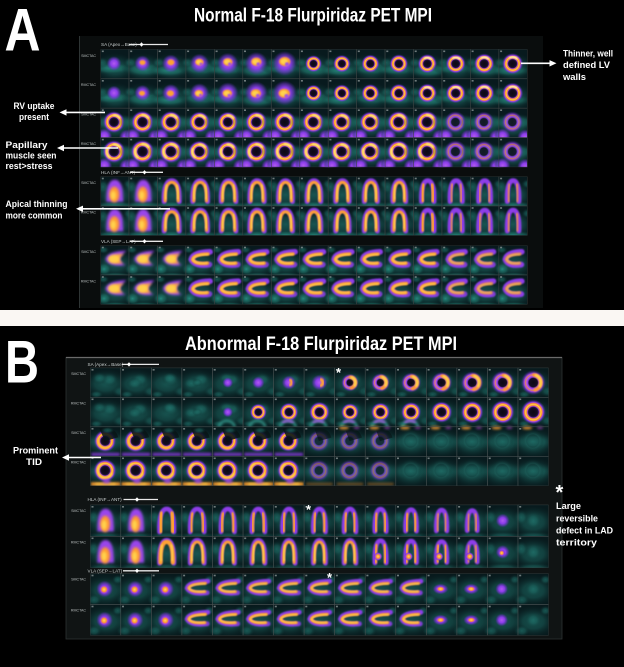 This screenshot has height=667, width=624. I want to click on svg-text: Apical thinning, so click(37, 204).